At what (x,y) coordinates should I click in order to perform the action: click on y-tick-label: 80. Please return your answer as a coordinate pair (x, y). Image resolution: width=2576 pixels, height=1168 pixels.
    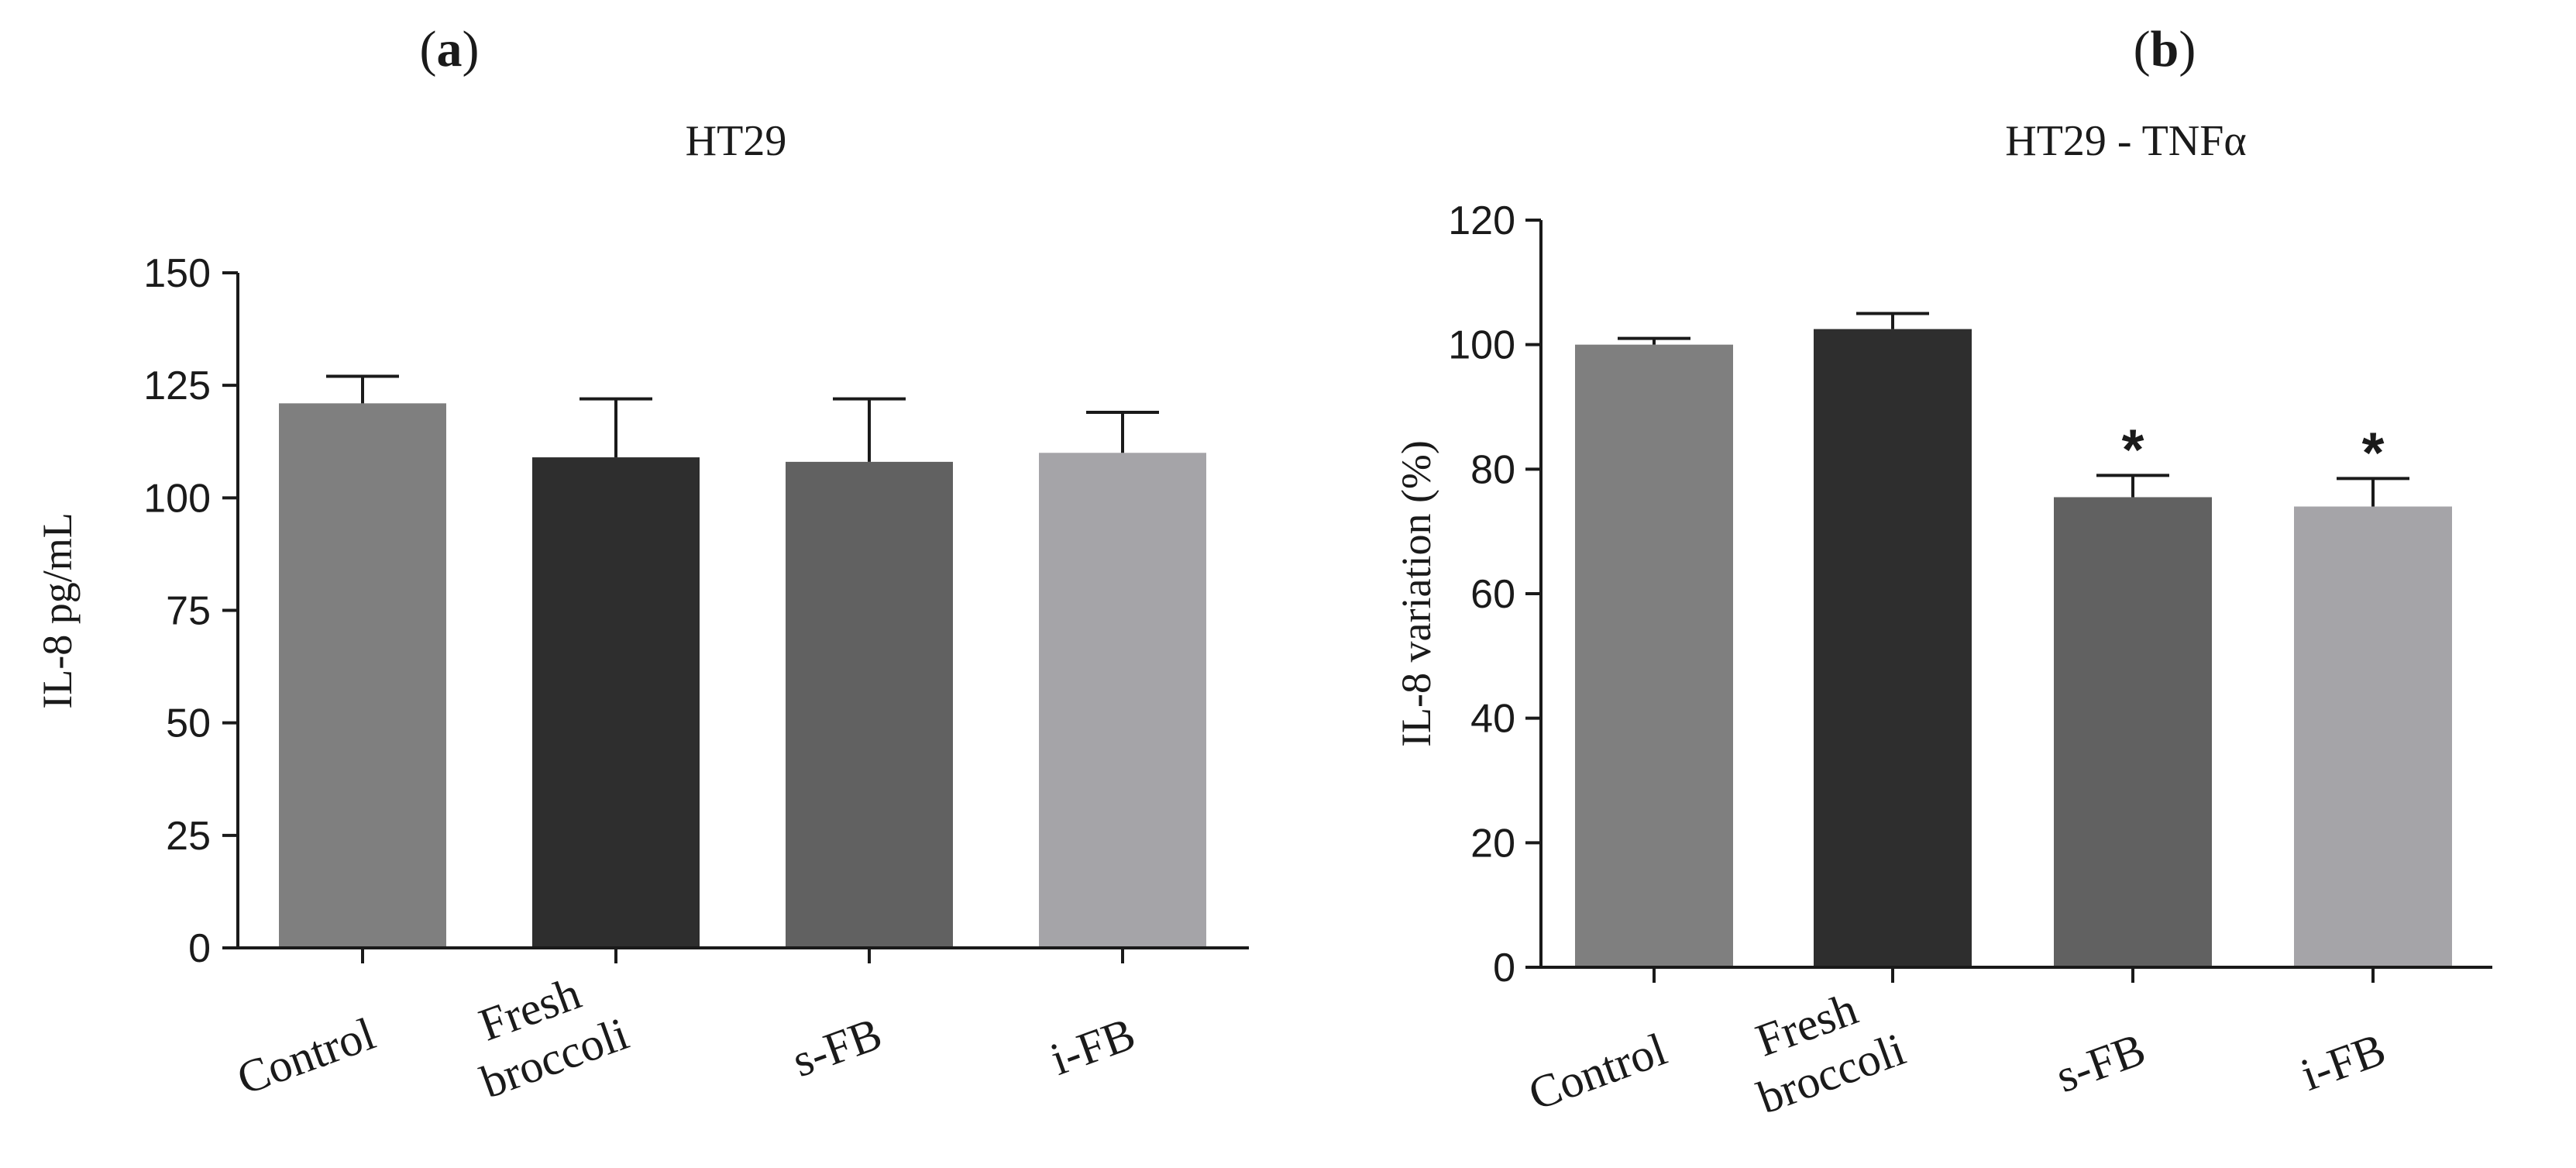
    Looking at the image, I should click on (1492, 469).